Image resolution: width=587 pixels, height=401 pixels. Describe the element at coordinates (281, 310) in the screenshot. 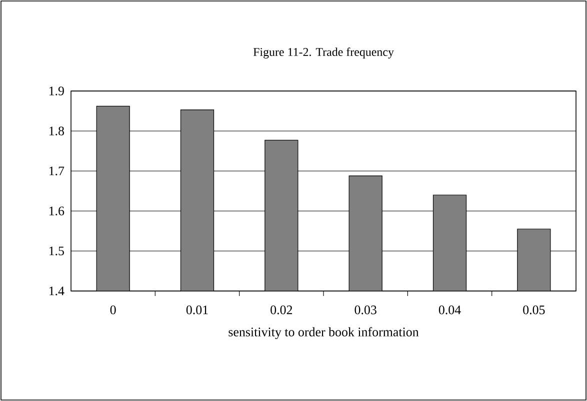

I see `x-tick-label: 0.02` at that location.